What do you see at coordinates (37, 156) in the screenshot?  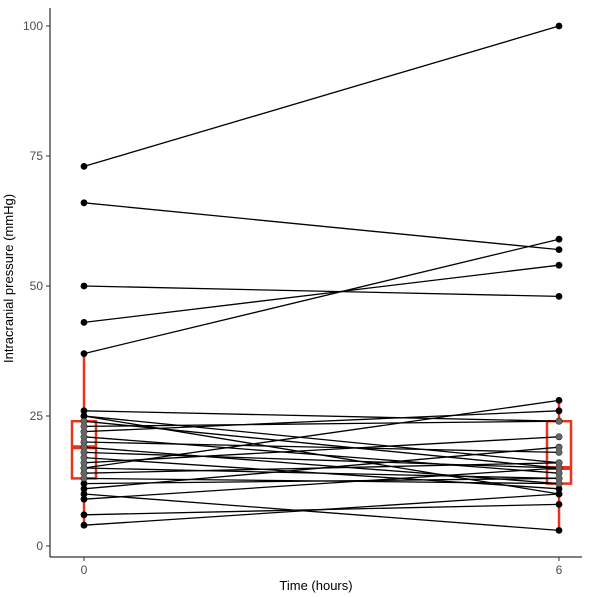 I see `y-tick-label: 75` at bounding box center [37, 156].